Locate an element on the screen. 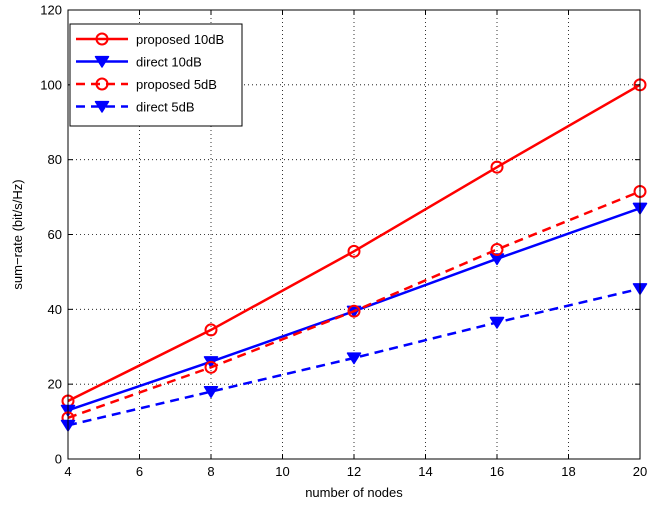 This screenshot has width=665, height=505. legend-box is located at coordinates (156, 75).